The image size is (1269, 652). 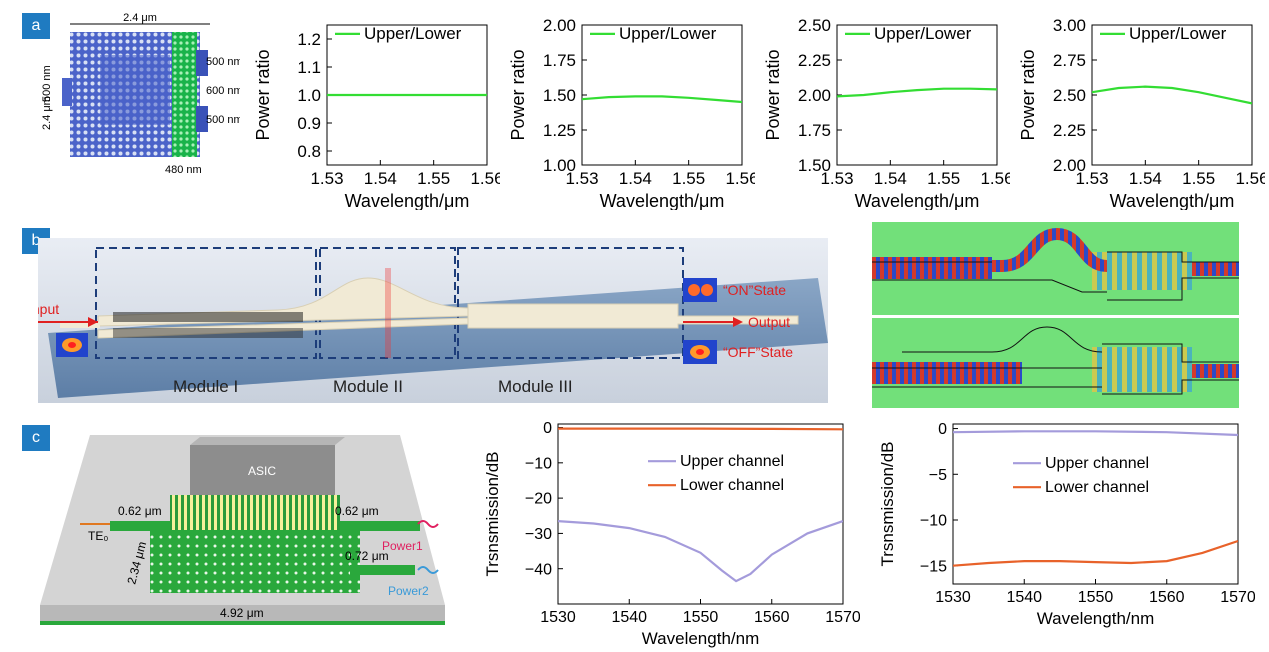 What do you see at coordinates (538, 569) in the screenshot?
I see `y-tick-label: −40` at bounding box center [538, 569].